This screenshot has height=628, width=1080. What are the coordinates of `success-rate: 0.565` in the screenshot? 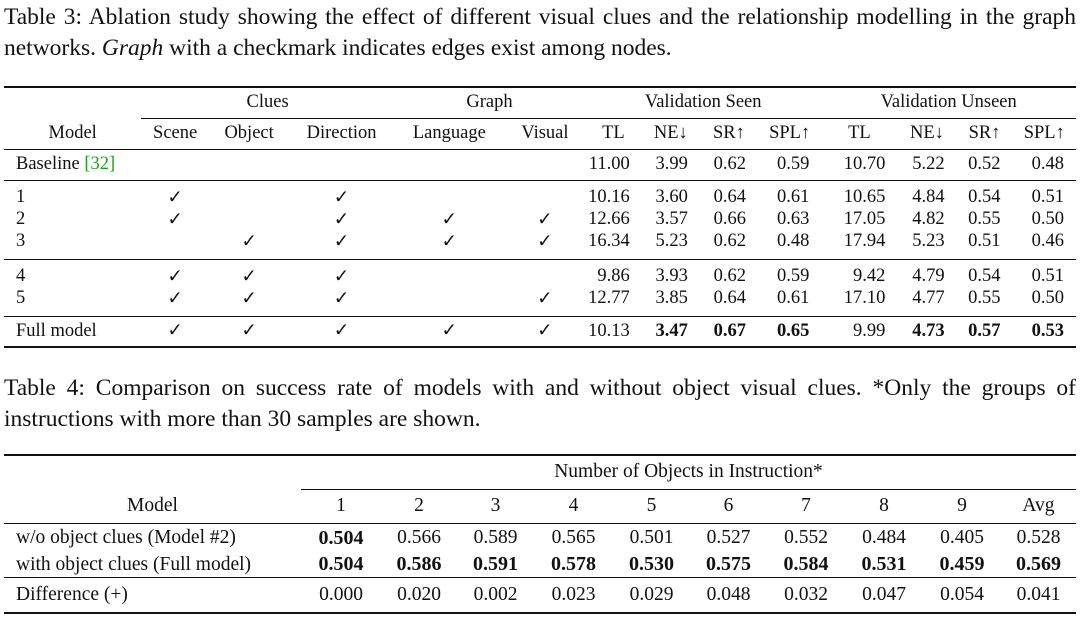 It's located at (573, 537).